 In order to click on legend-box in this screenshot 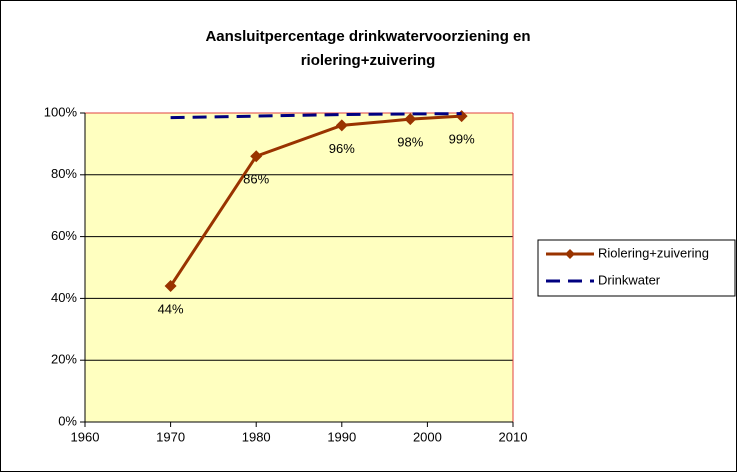, I will do `click(636, 268)`.